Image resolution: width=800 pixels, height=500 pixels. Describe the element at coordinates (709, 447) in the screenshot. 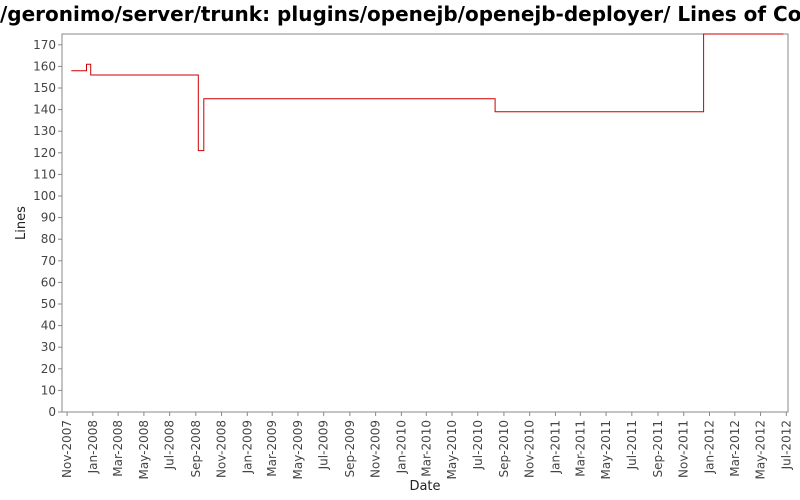

I see `x-tick-label: Jan-2012` at that location.